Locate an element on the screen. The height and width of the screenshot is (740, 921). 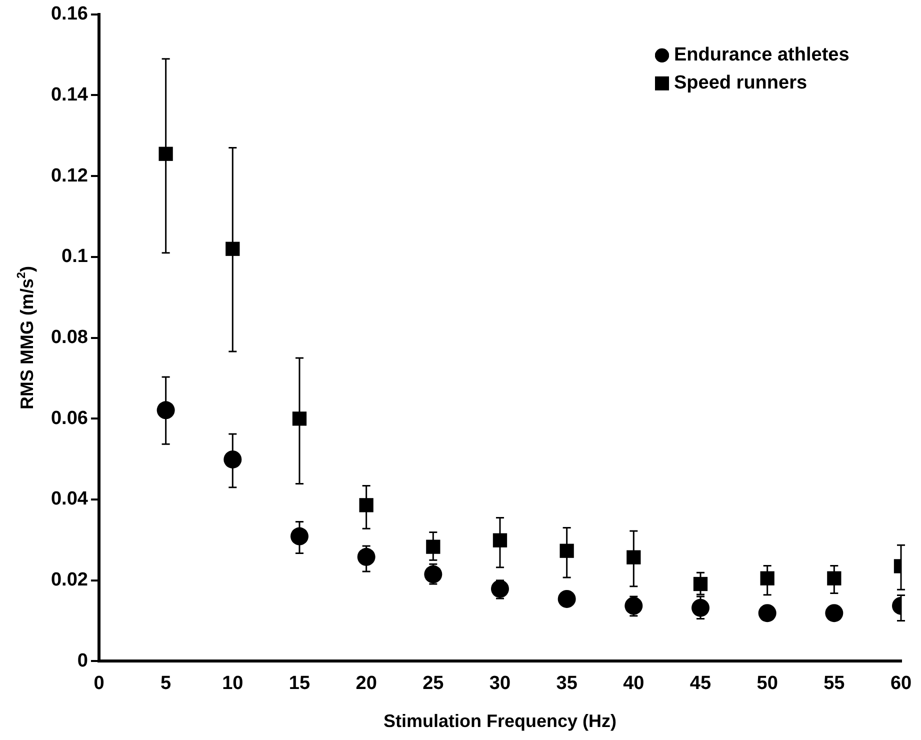
x-tick-label: 15 is located at coordinates (299, 683).